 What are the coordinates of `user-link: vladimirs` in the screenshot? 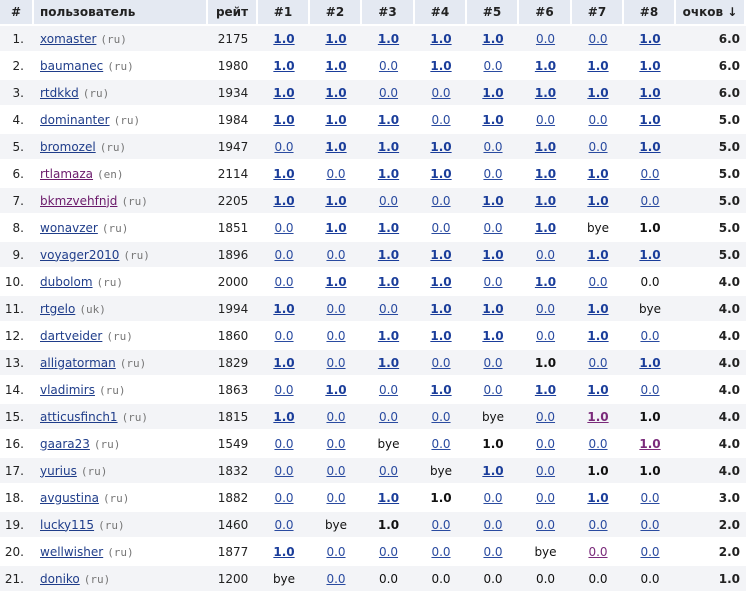 It's located at (67, 389).